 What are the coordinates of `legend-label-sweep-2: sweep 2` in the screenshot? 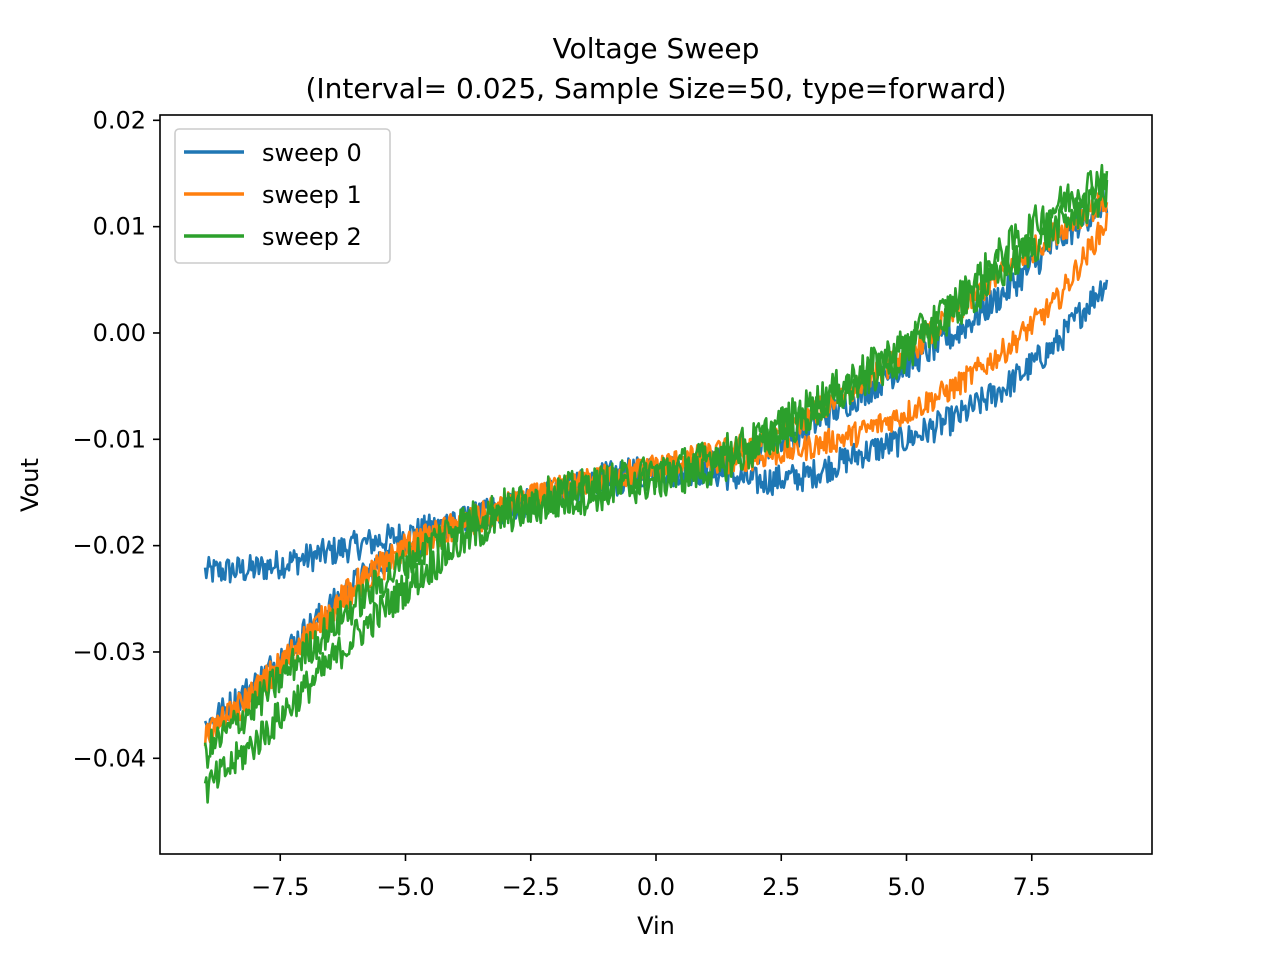 It's located at (312, 237).